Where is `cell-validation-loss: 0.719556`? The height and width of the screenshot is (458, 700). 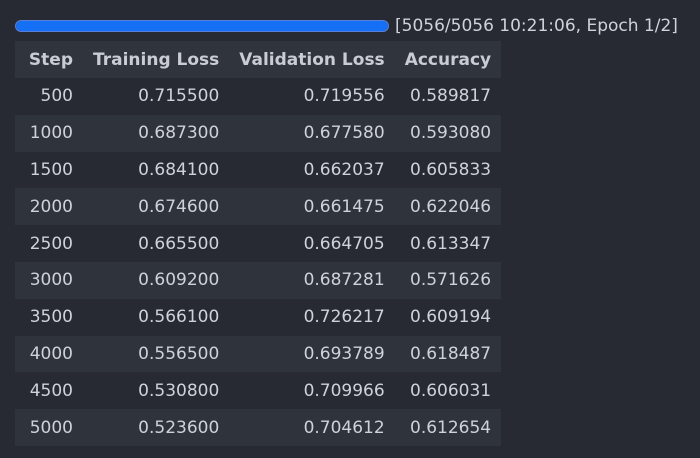
cell-validation-loss: 0.719556 is located at coordinates (312, 96).